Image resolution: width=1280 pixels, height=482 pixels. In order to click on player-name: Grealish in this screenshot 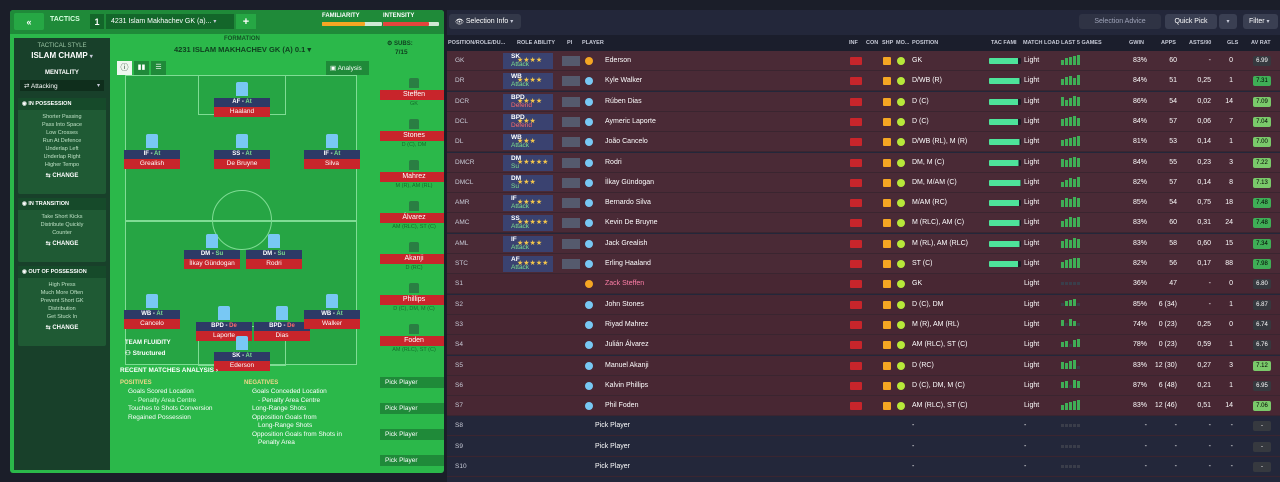, I will do `click(152, 164)`.